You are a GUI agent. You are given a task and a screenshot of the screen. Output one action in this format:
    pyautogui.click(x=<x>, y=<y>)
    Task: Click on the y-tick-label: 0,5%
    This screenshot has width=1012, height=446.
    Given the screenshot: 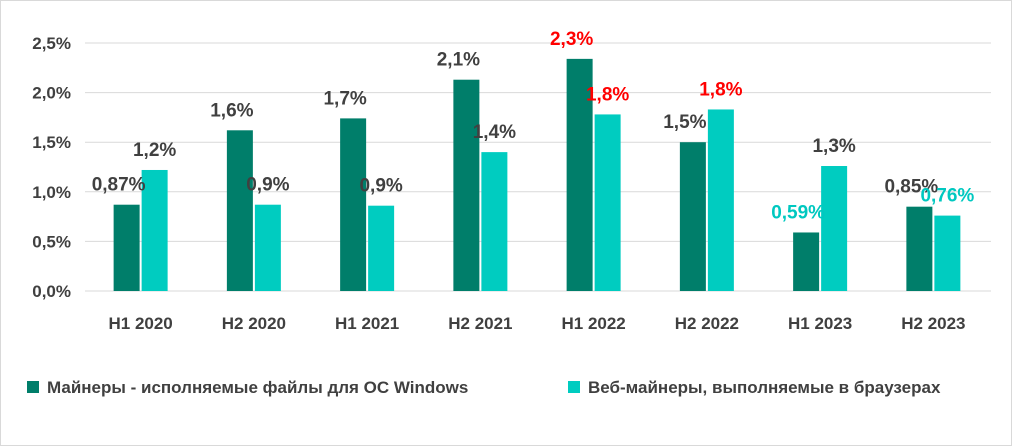 What is the action you would take?
    pyautogui.click(x=51, y=241)
    